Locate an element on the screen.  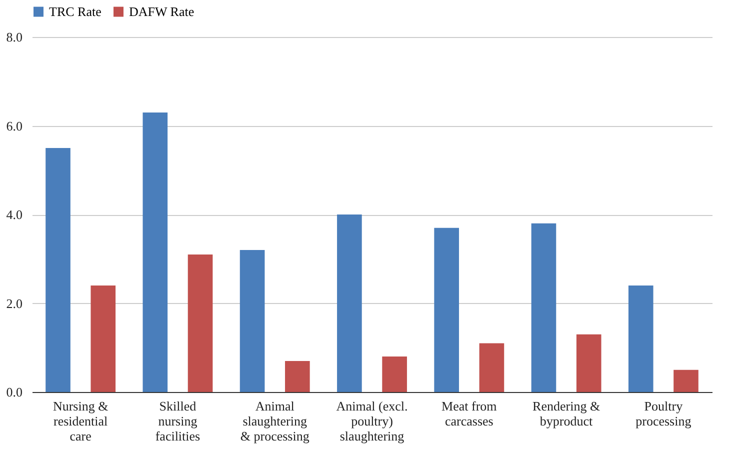
x-tick-label: Animal slaughtering & processing is located at coordinates (275, 421).